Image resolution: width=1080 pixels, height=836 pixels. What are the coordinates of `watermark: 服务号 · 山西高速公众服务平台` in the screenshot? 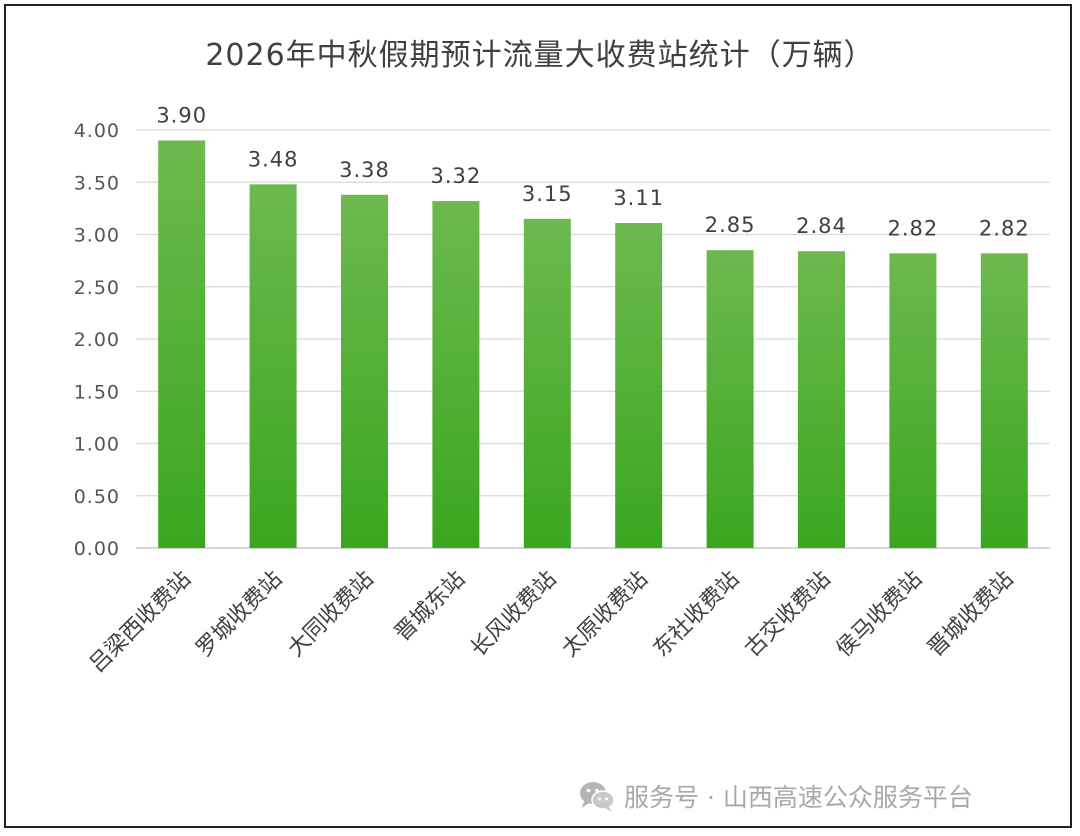 It's located at (775, 796).